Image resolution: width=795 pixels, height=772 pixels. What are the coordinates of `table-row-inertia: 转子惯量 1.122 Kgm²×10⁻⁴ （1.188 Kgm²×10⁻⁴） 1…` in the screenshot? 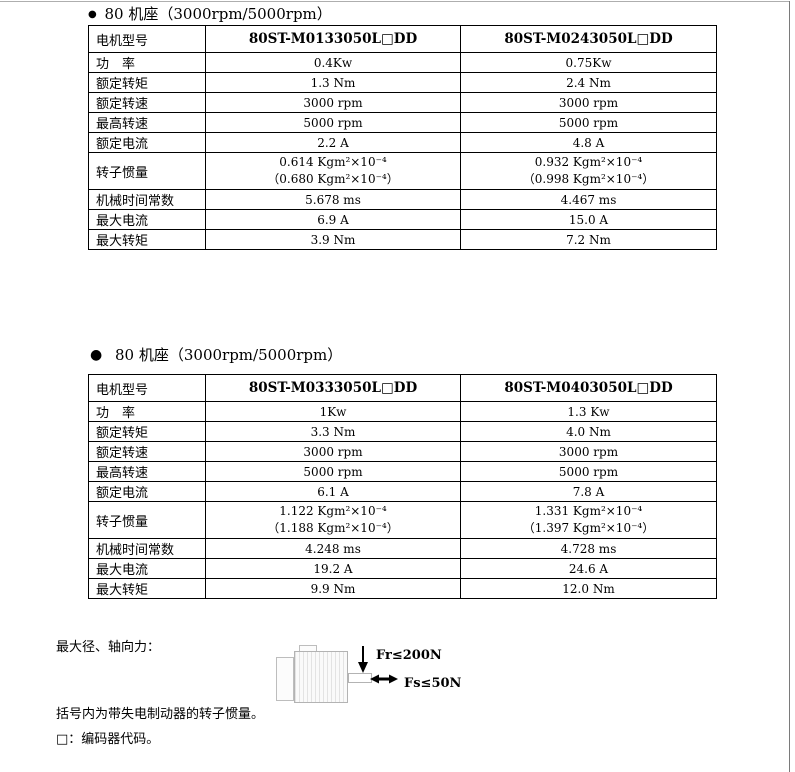 It's located at (402, 520).